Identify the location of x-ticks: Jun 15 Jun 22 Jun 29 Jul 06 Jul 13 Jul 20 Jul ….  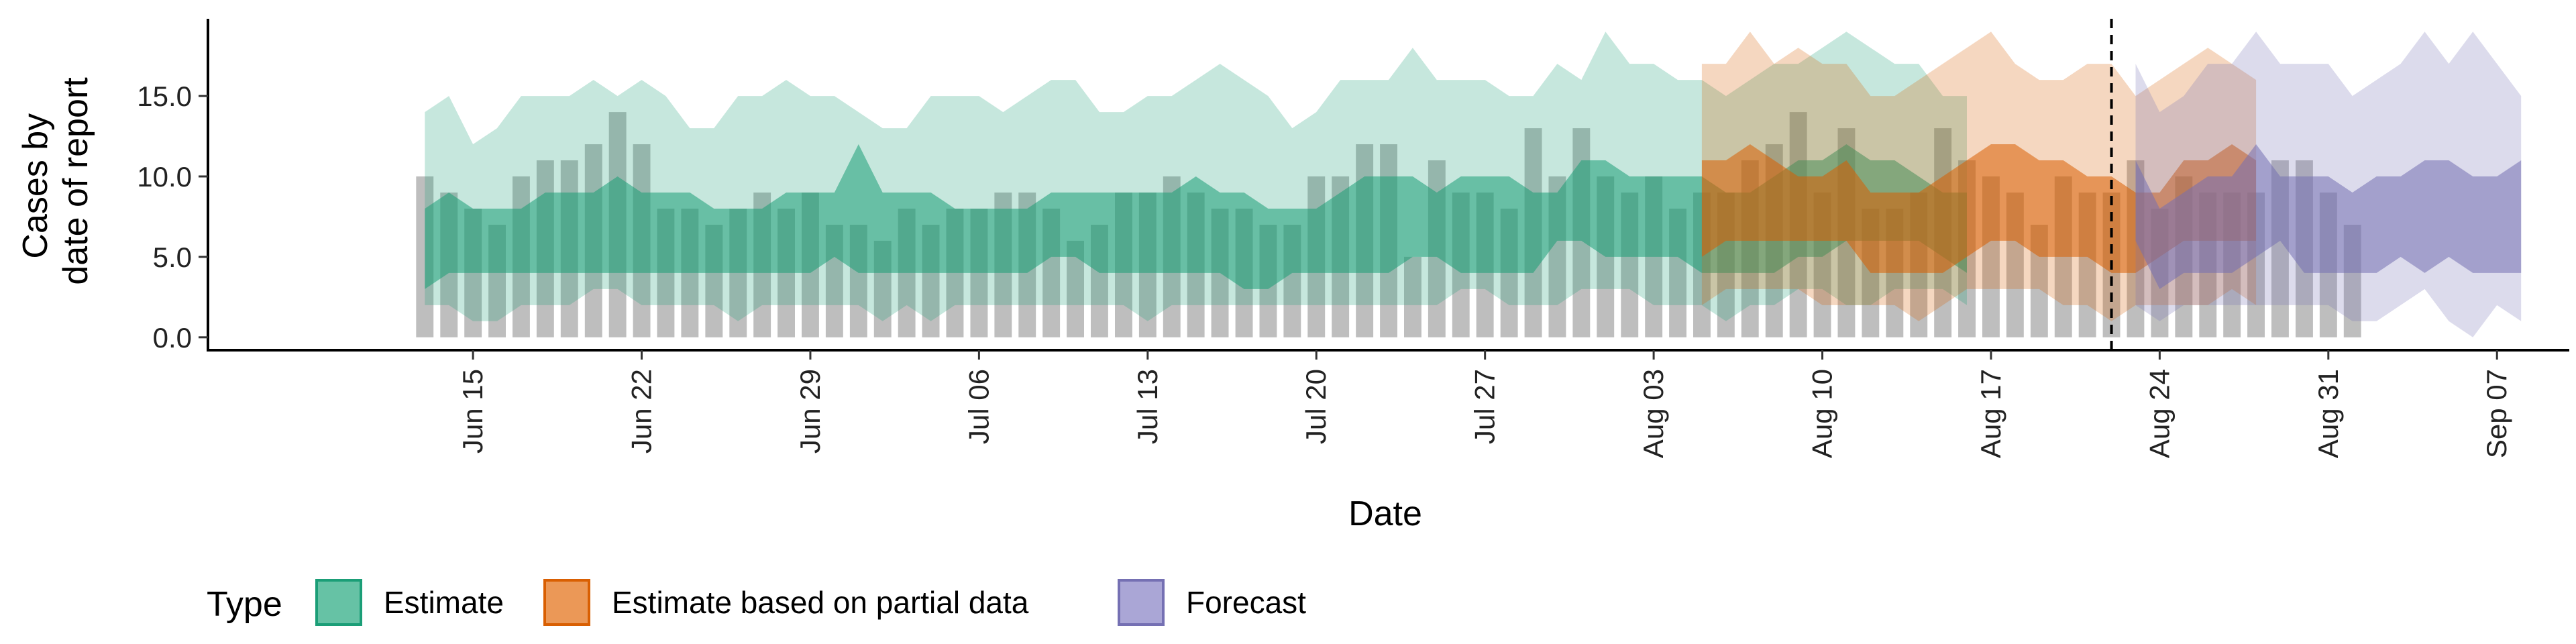
(1484, 404).